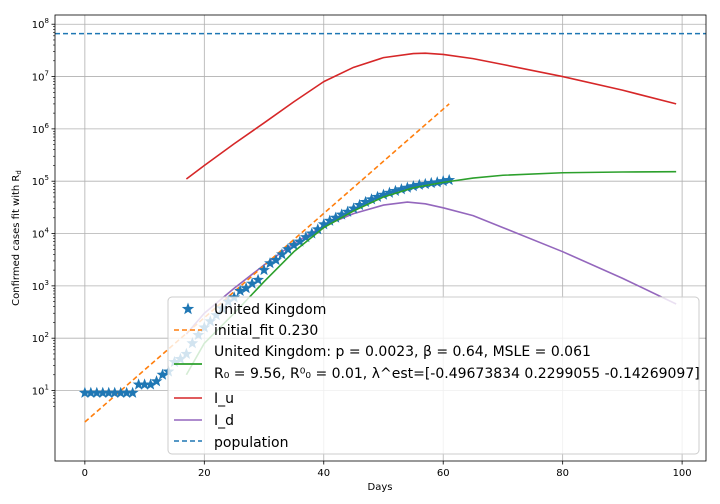 This screenshot has height=504, width=720. Describe the element at coordinates (43, 212) in the screenshot. I see `y-axis: 10¹ 10² 10³ 10⁴ 10⁵ 10⁶ 10⁷ 10⁸` at that location.